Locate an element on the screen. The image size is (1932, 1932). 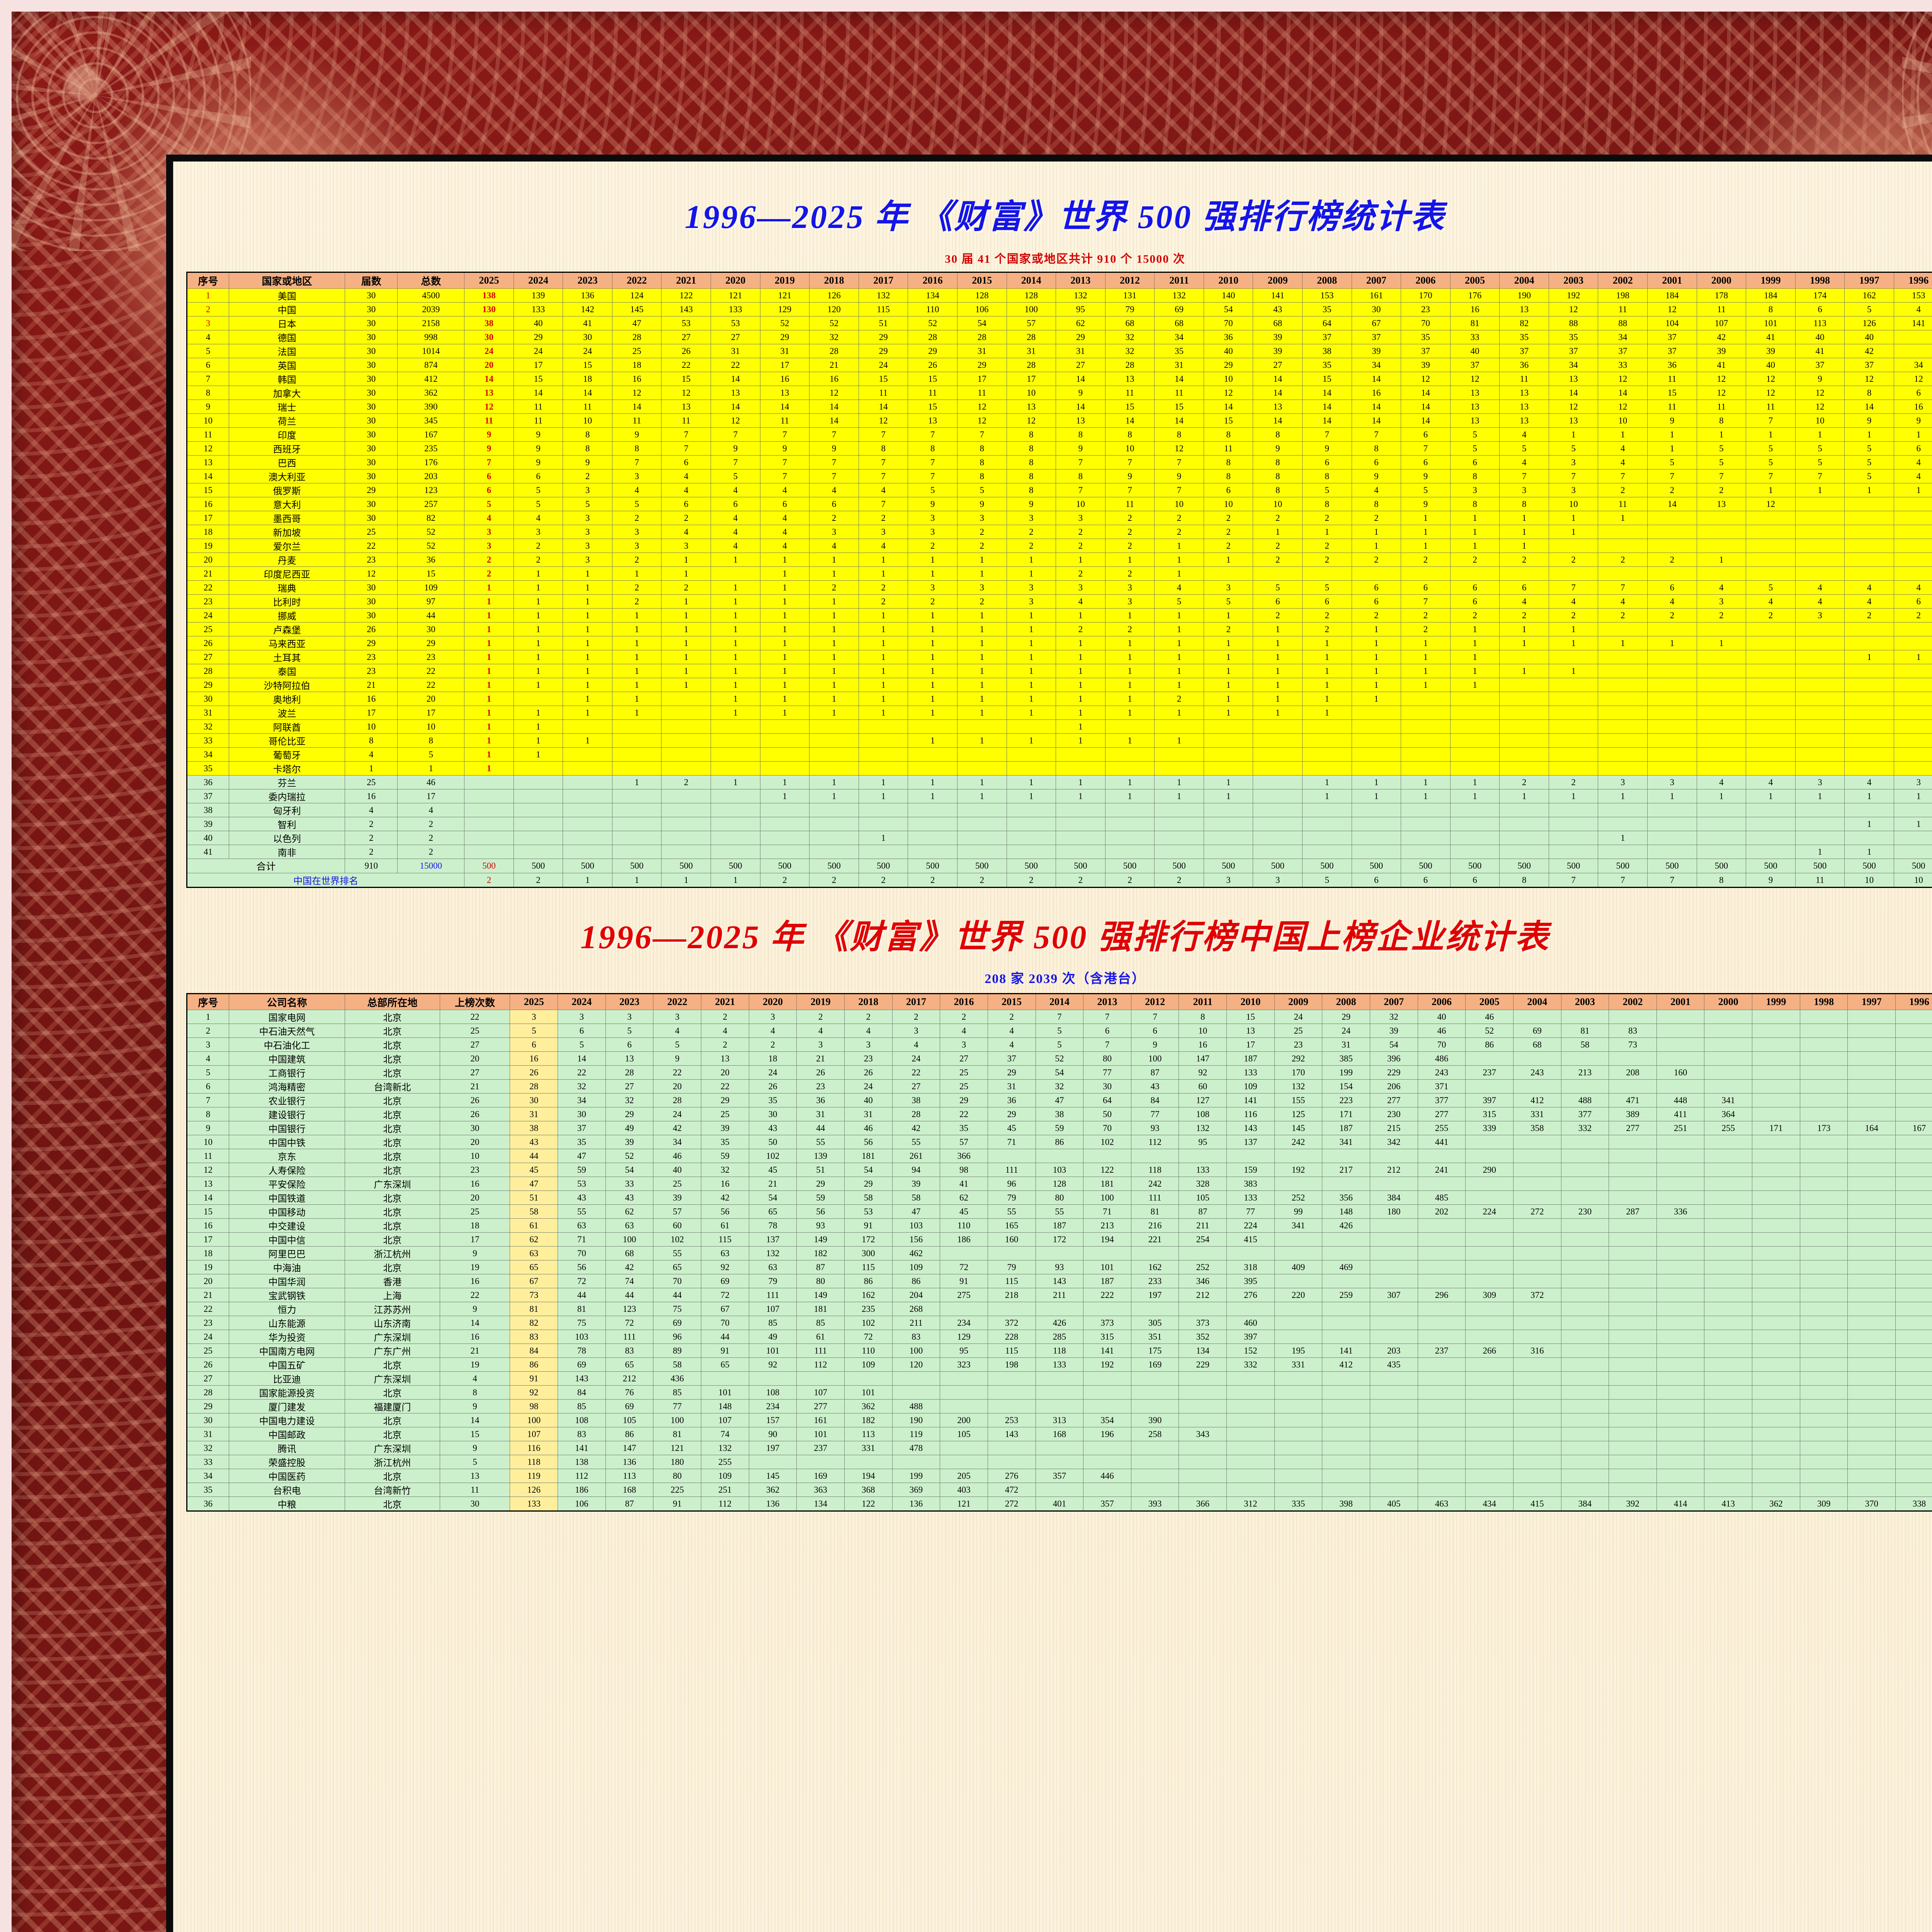
table1-cell-year: 12 is located at coordinates (982, 421).